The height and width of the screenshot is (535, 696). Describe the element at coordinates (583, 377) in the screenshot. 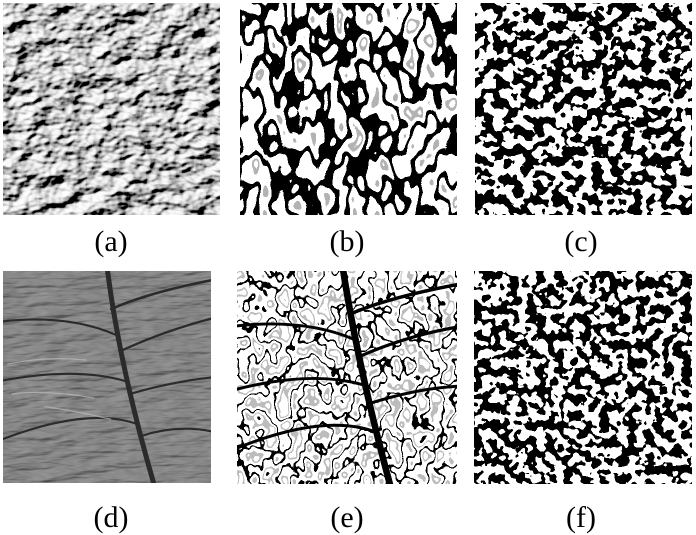

I see `binary-image-f` at that location.